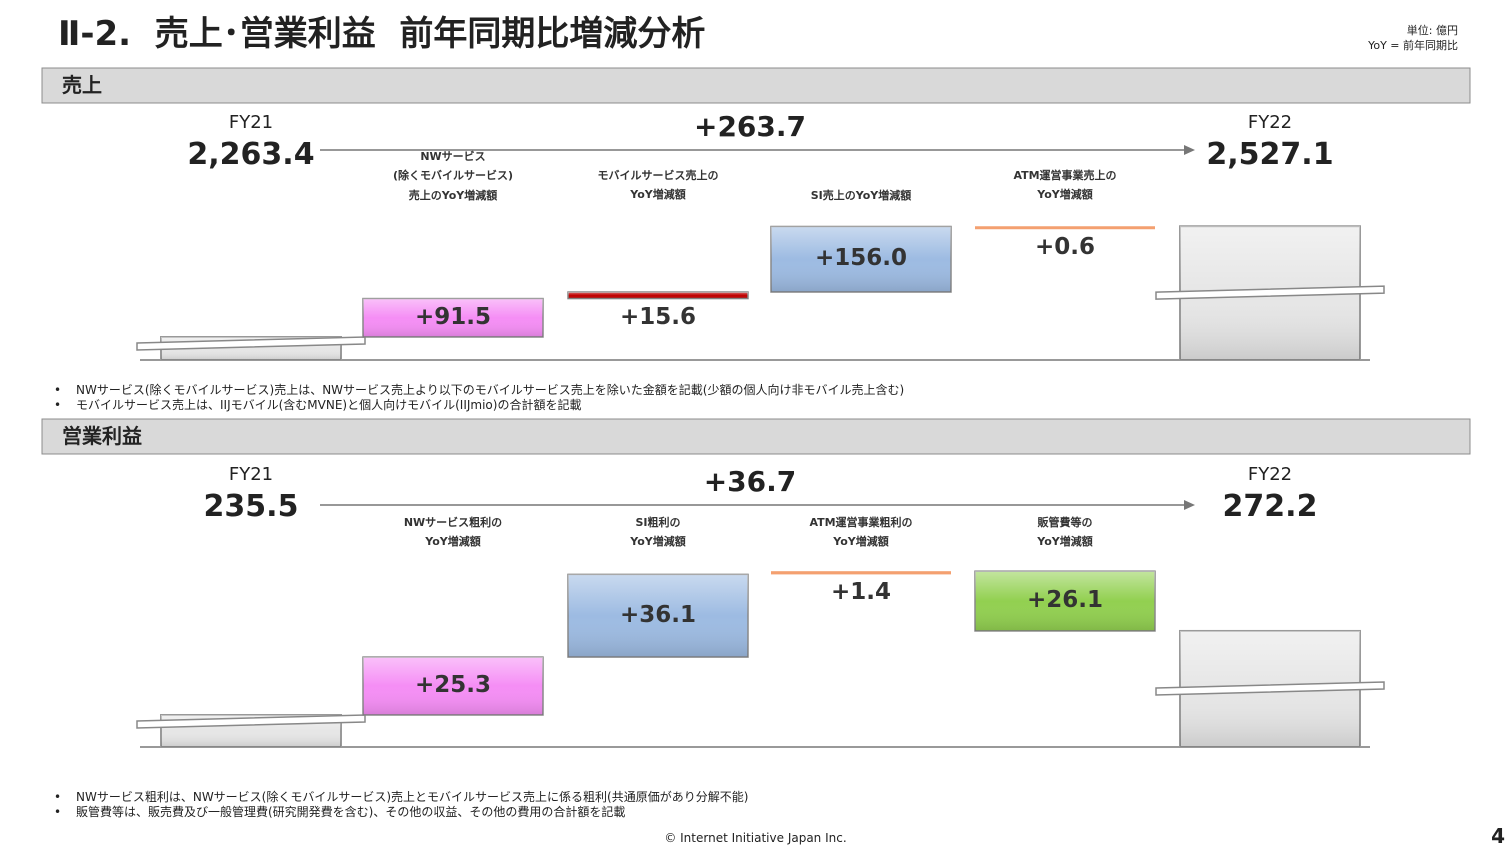 This screenshot has height=851, width=1511. Describe the element at coordinates (658, 185) in the screenshot. I see `category-label: モバイルサービス売上の YoY増減額` at that location.